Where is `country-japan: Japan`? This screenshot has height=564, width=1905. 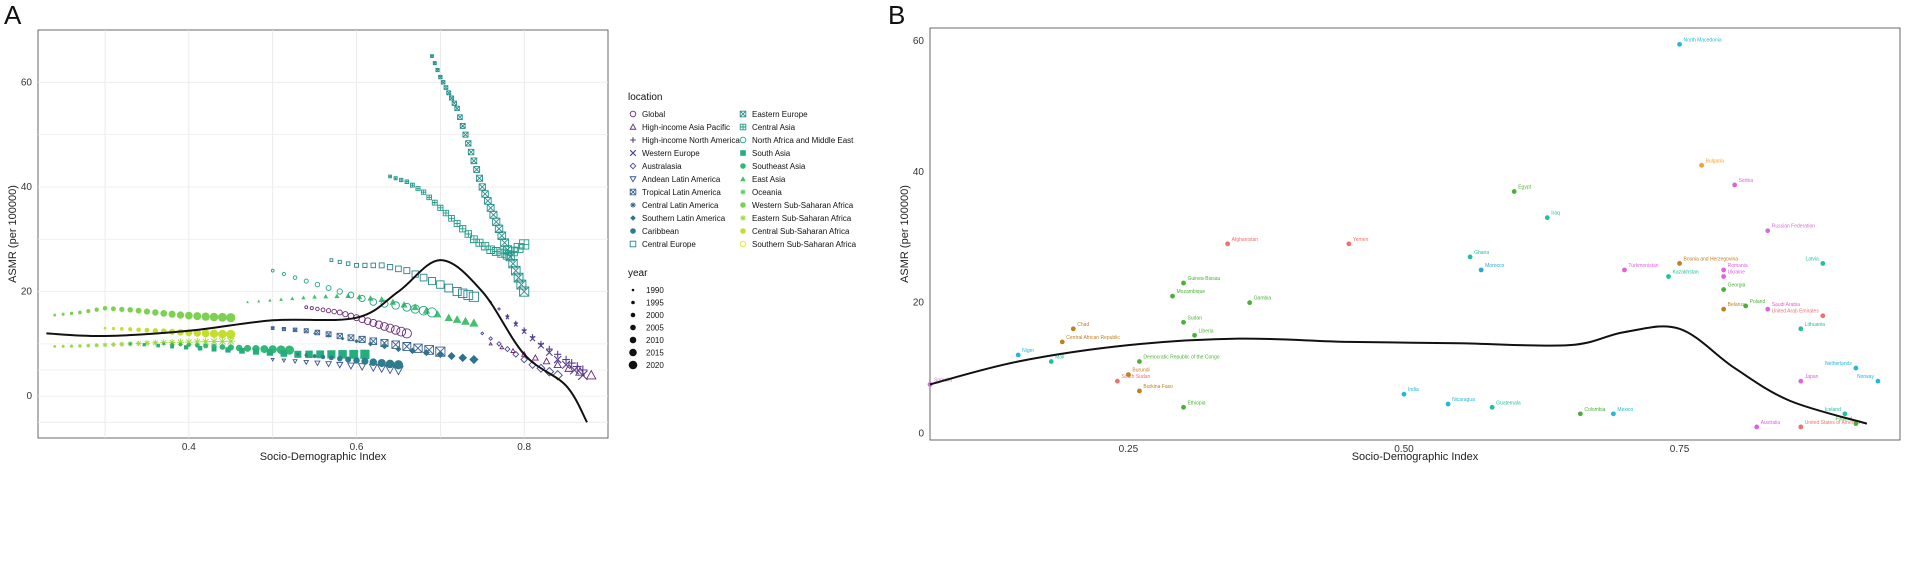
country-japan: Japan is located at coordinates (1808, 379).